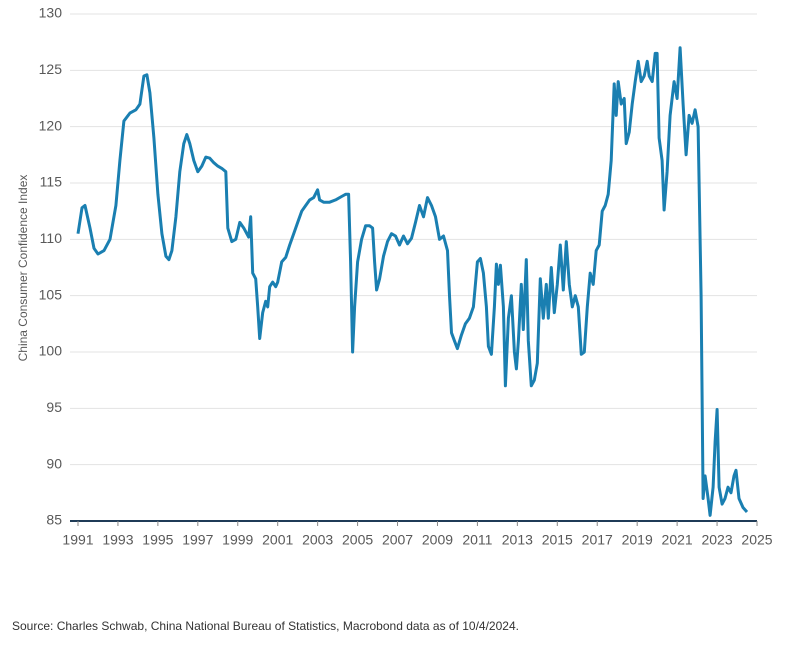 The image size is (795, 669). What do you see at coordinates (23, 268) in the screenshot?
I see `y-axis-title: China Consumer Confidence Index` at bounding box center [23, 268].